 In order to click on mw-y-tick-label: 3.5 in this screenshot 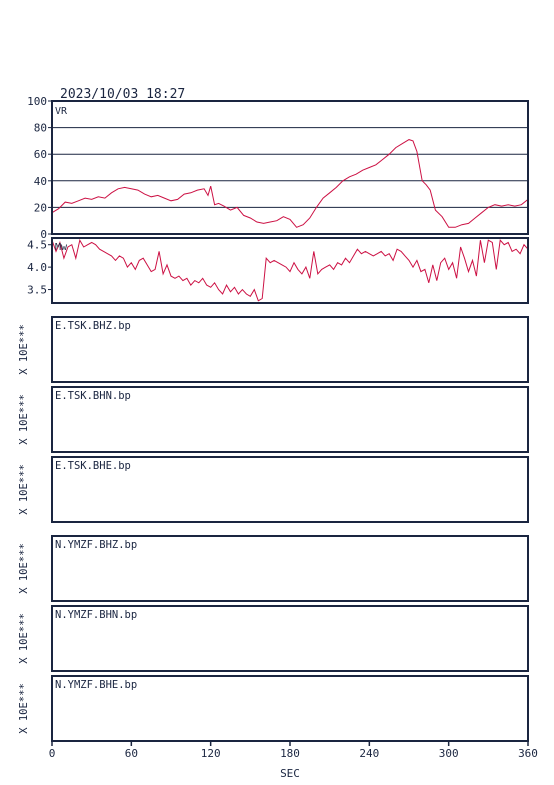, I will do `click(37, 290)`.